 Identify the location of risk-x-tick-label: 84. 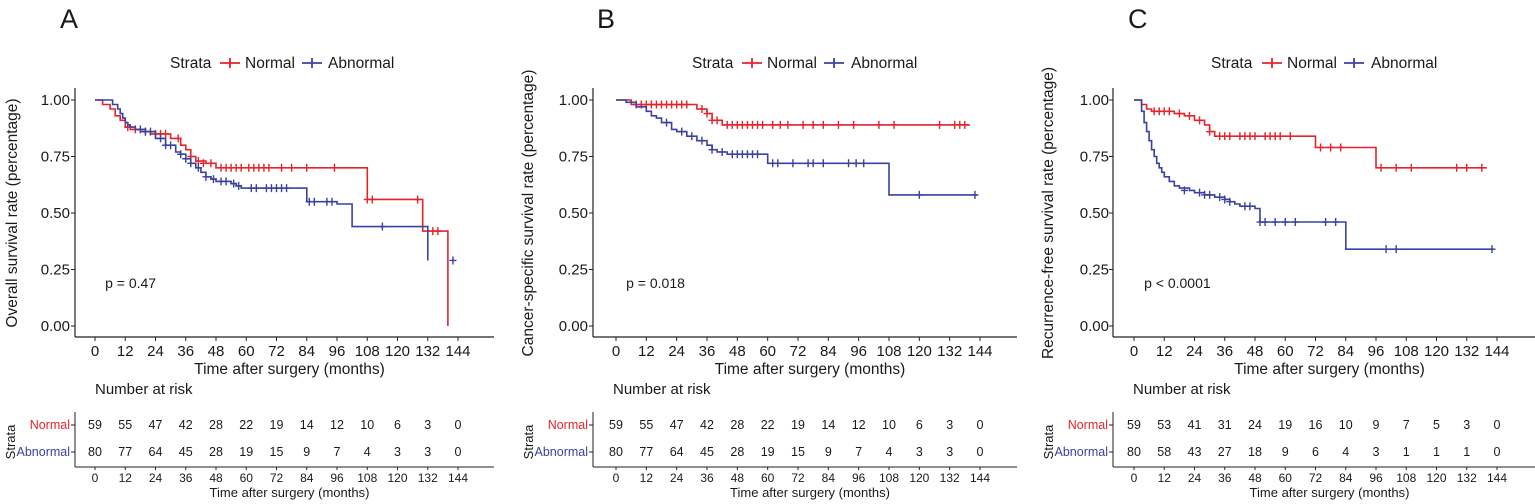
(829, 478).